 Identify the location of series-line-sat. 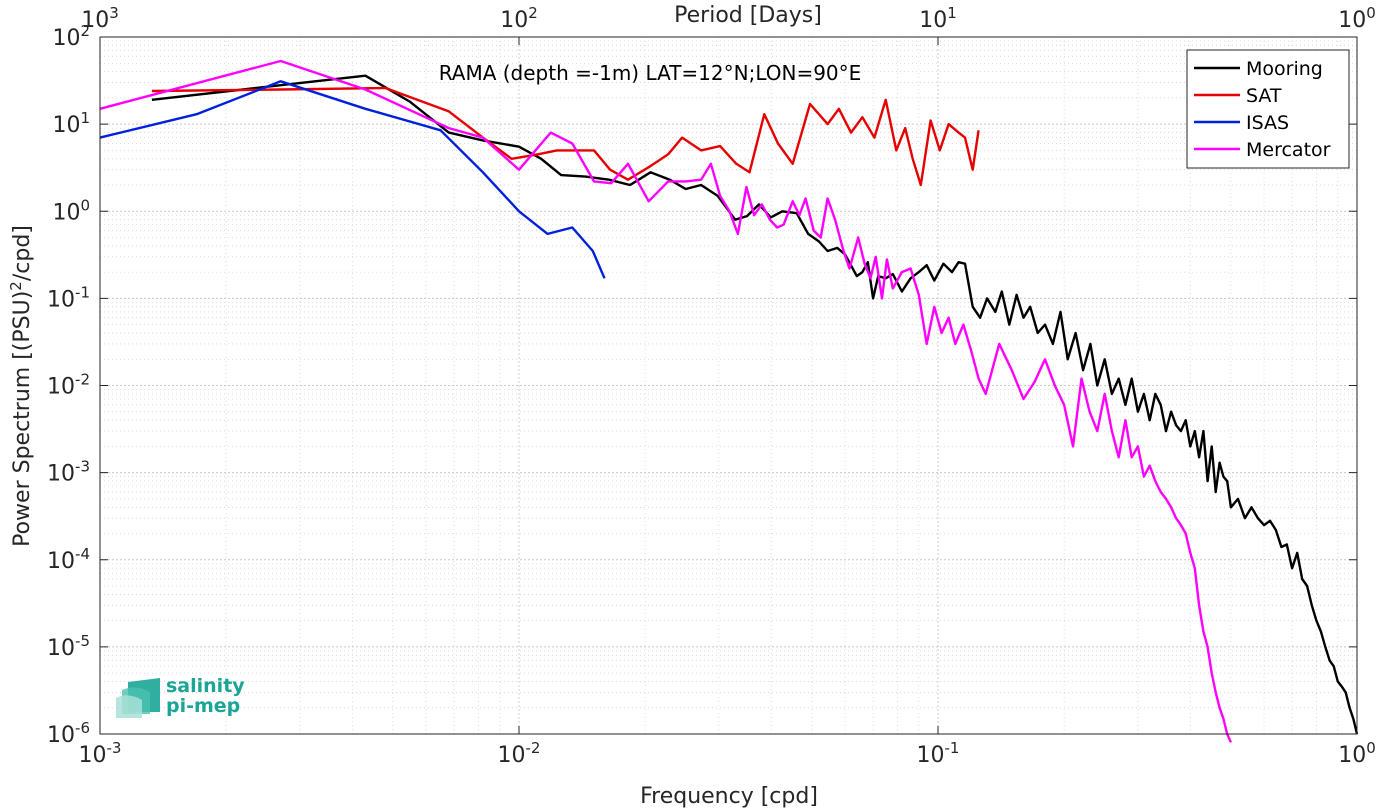
(565, 136).